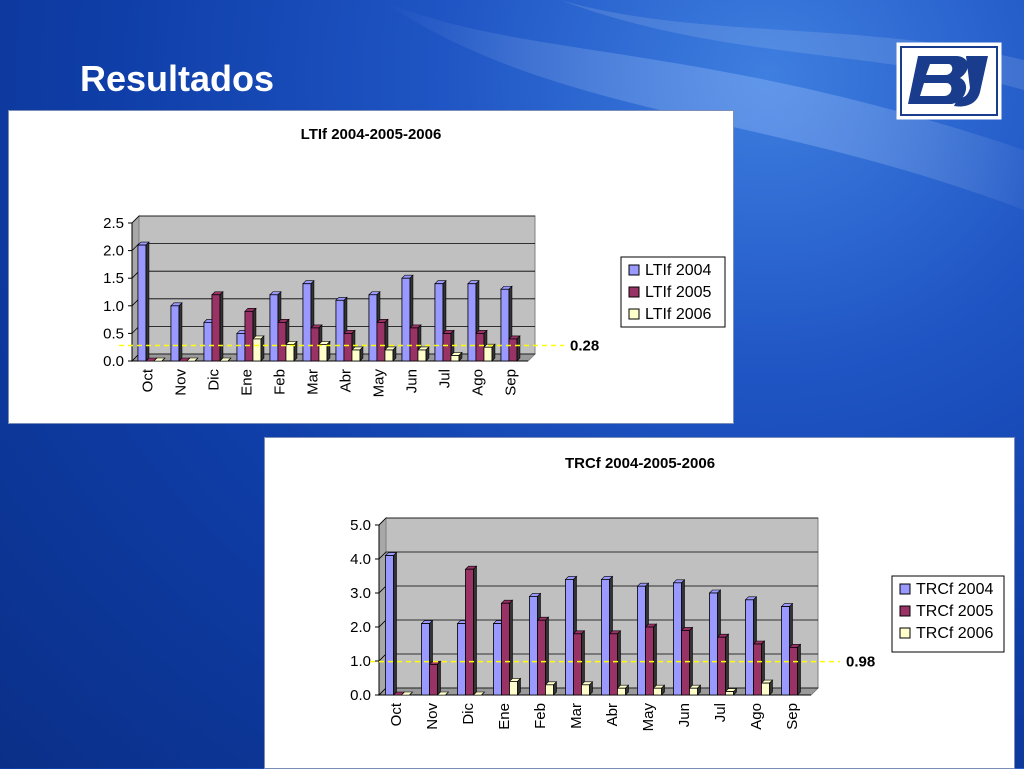 The width and height of the screenshot is (1024, 769). Describe the element at coordinates (181, 382) in the screenshot. I see `ltif-x-tick-label: Nov` at that location.